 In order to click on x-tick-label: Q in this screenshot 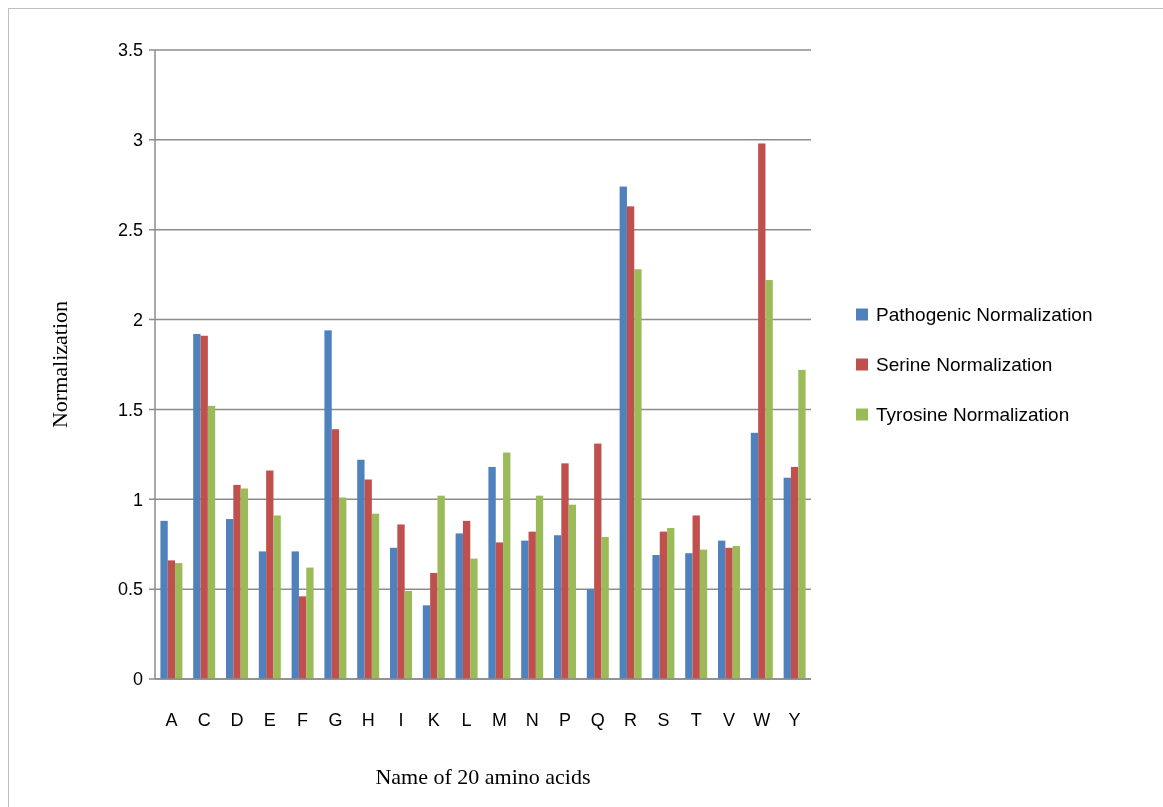, I will do `click(597, 720)`.